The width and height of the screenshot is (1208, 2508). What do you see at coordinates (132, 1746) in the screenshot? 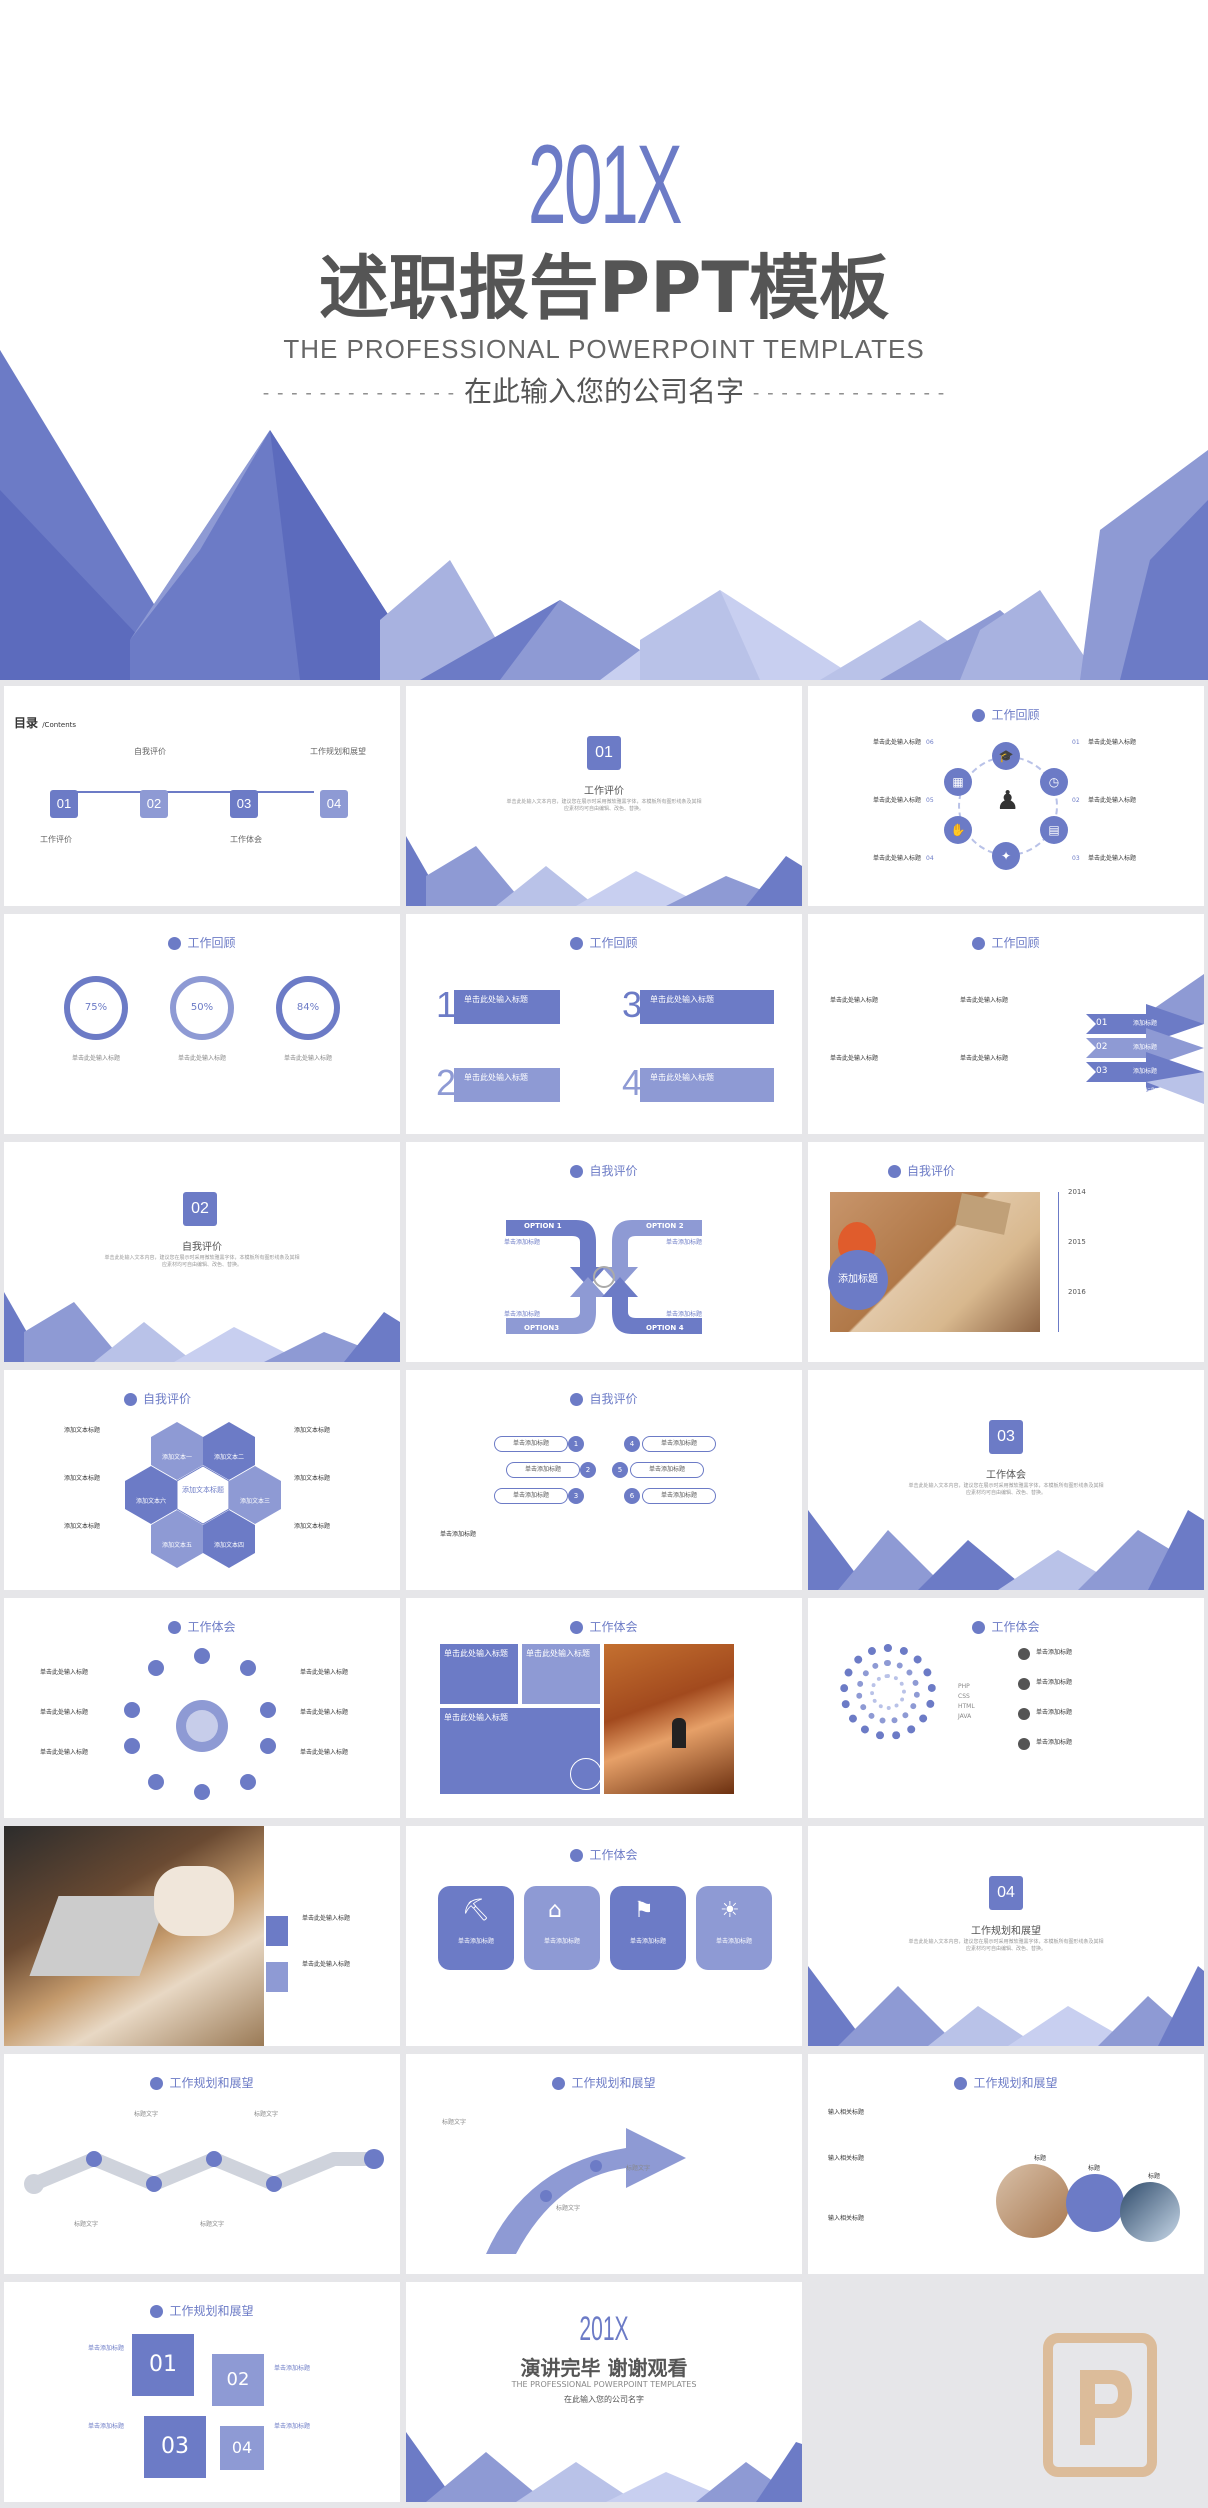
I see `cart-icon` at bounding box center [132, 1746].